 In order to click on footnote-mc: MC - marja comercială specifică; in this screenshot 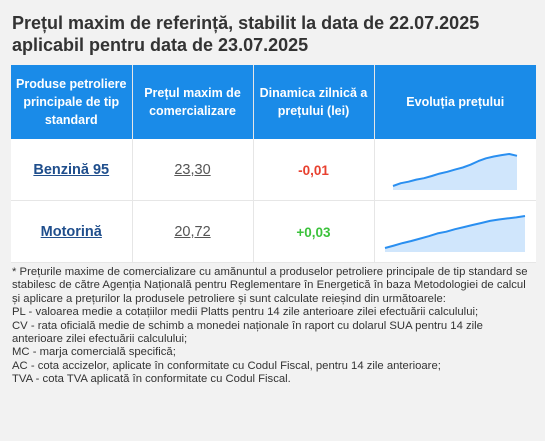, I will do `click(94, 352)`.